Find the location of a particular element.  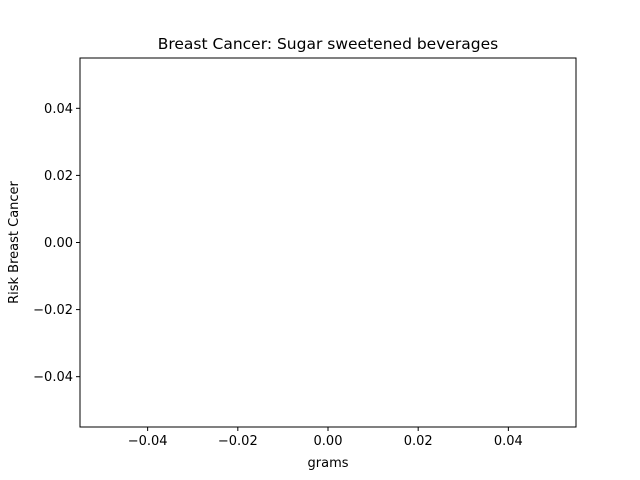

x-tick-label: −0.04 is located at coordinates (148, 441).